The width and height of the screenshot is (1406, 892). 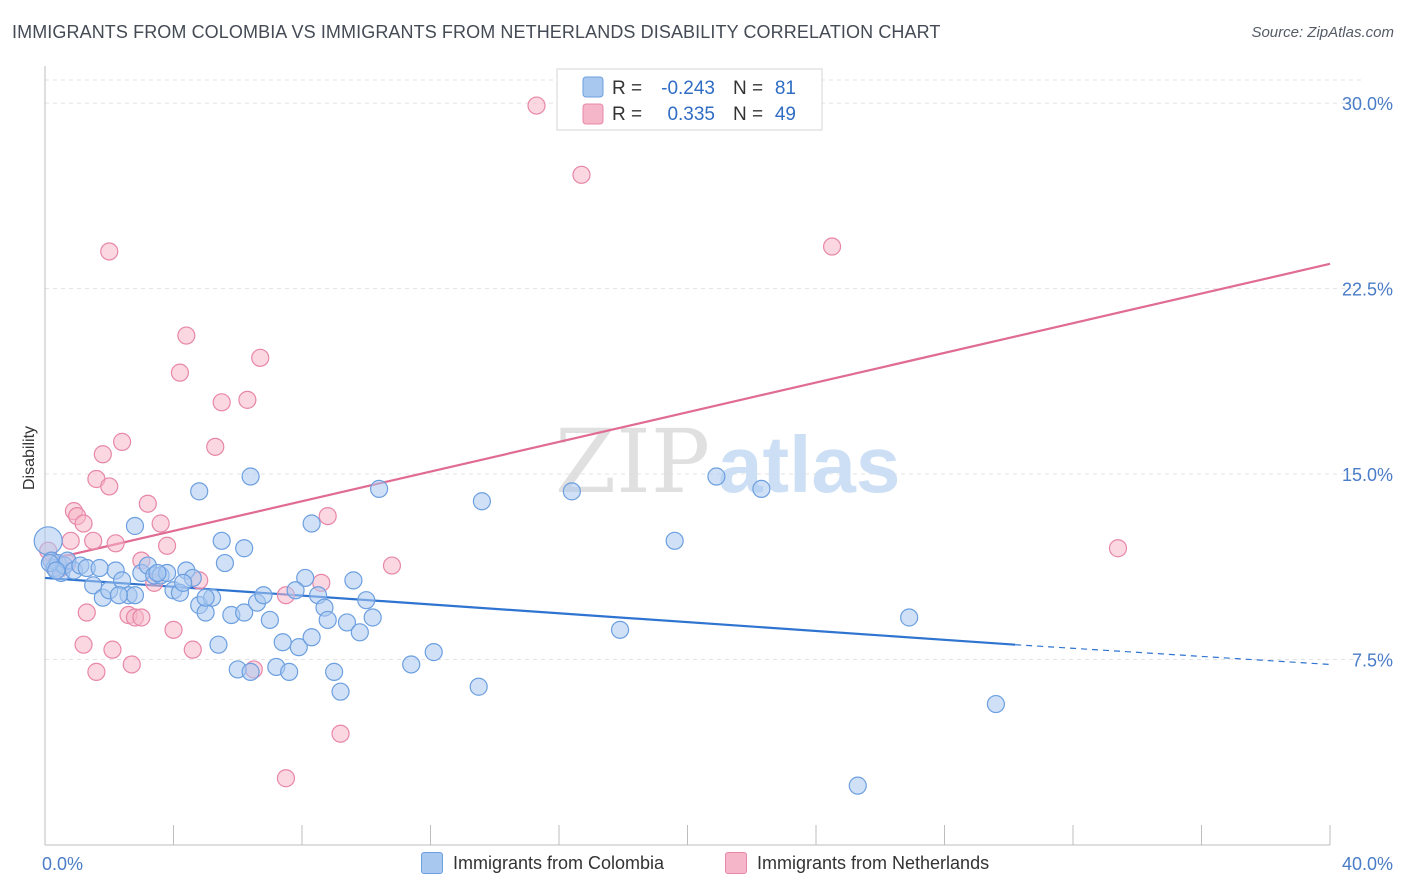 I want to click on y-tick-label-3: 30.0%, so click(x=1367, y=104).